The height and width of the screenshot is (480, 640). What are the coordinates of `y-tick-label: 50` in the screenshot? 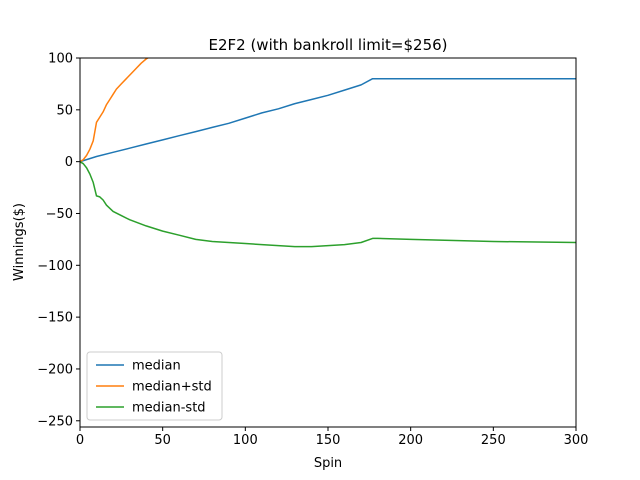 It's located at (64, 110).